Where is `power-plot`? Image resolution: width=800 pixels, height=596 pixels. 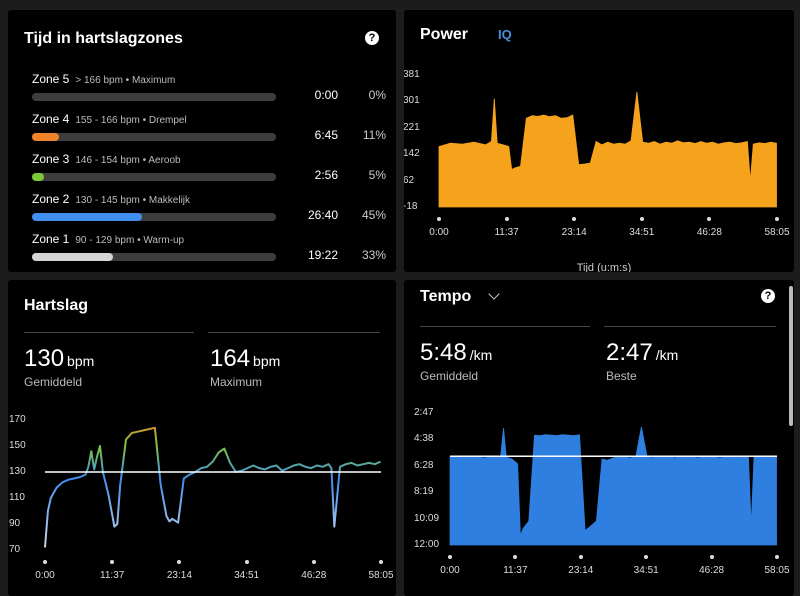
power-plot is located at coordinates (607, 149).